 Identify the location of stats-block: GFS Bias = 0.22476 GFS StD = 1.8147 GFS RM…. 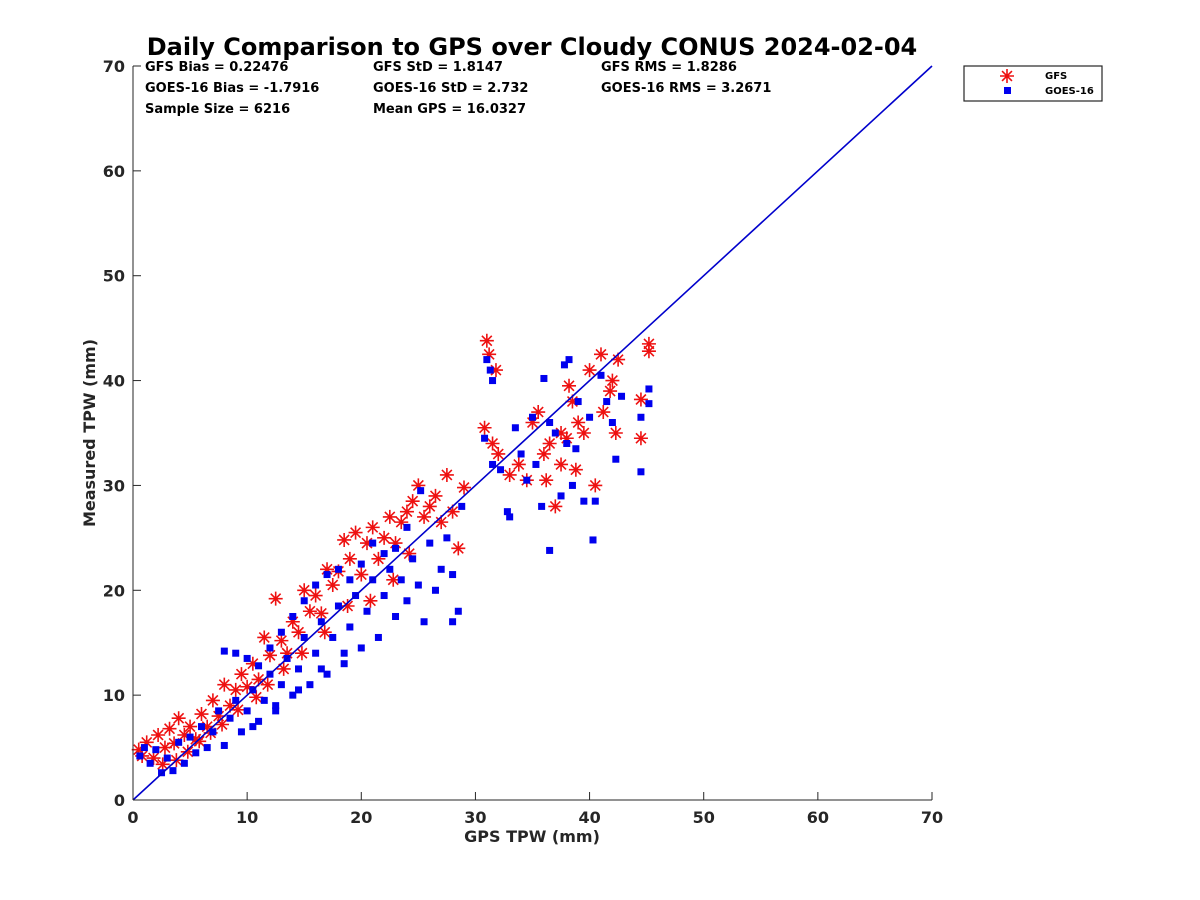
(458, 88).